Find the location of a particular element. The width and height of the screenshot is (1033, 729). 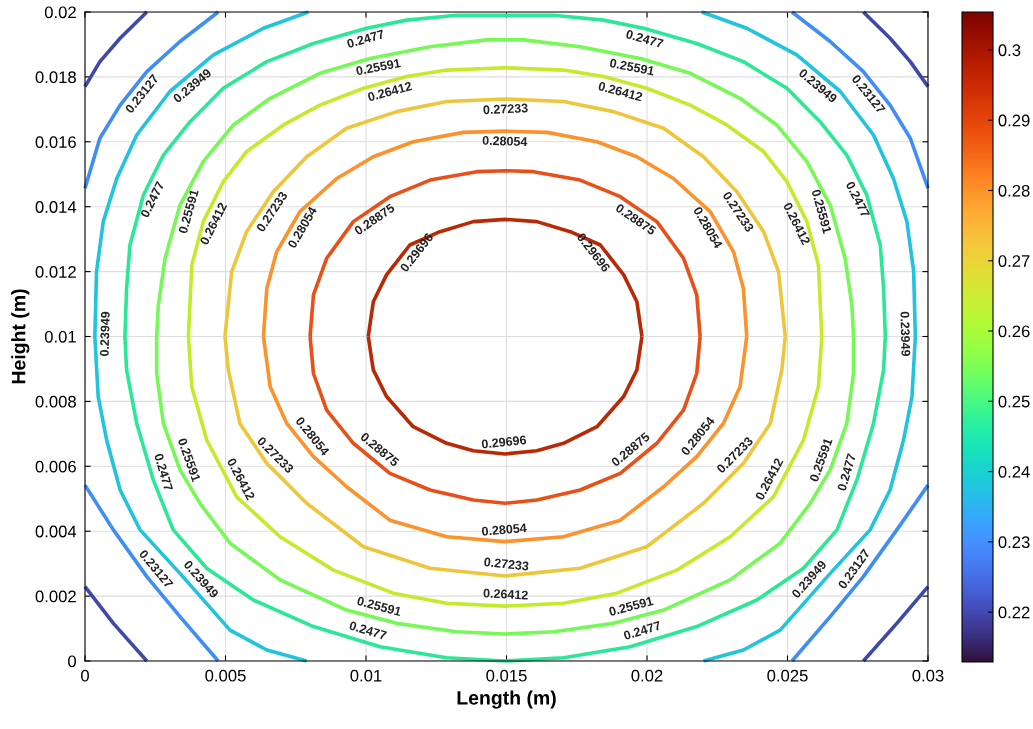

color-bar-label: 0.26 is located at coordinates (1014, 331).